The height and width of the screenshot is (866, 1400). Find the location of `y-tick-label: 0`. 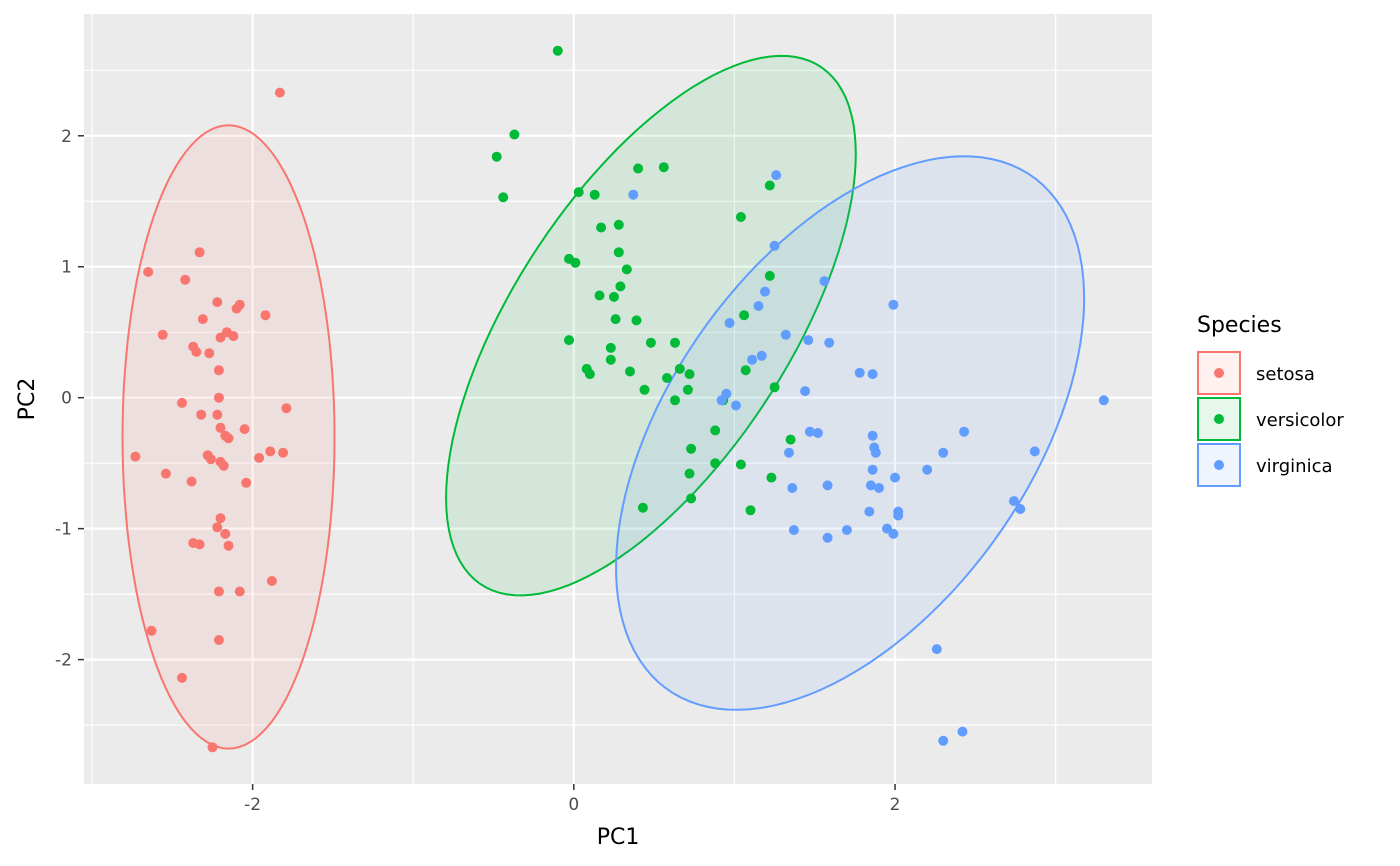

y-tick-label: 0 is located at coordinates (66, 399).